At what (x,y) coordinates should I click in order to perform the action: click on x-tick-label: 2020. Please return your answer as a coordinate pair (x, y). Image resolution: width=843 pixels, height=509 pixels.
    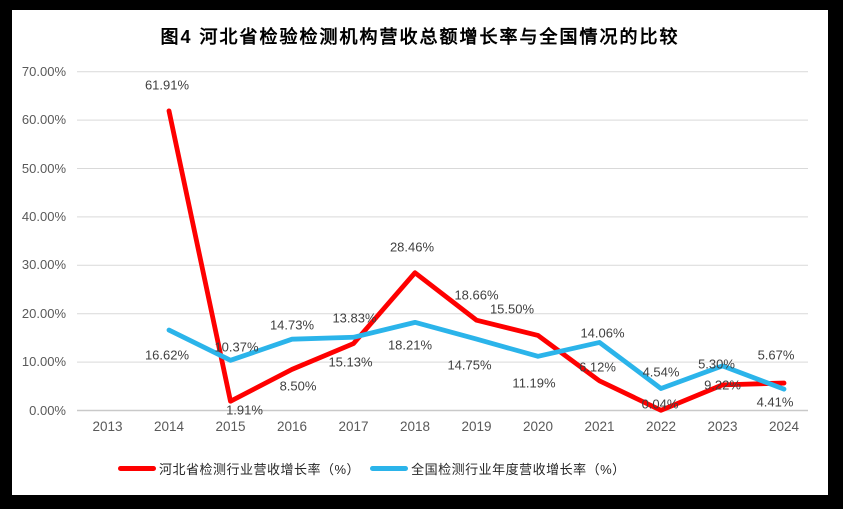
    Looking at the image, I should click on (538, 426).